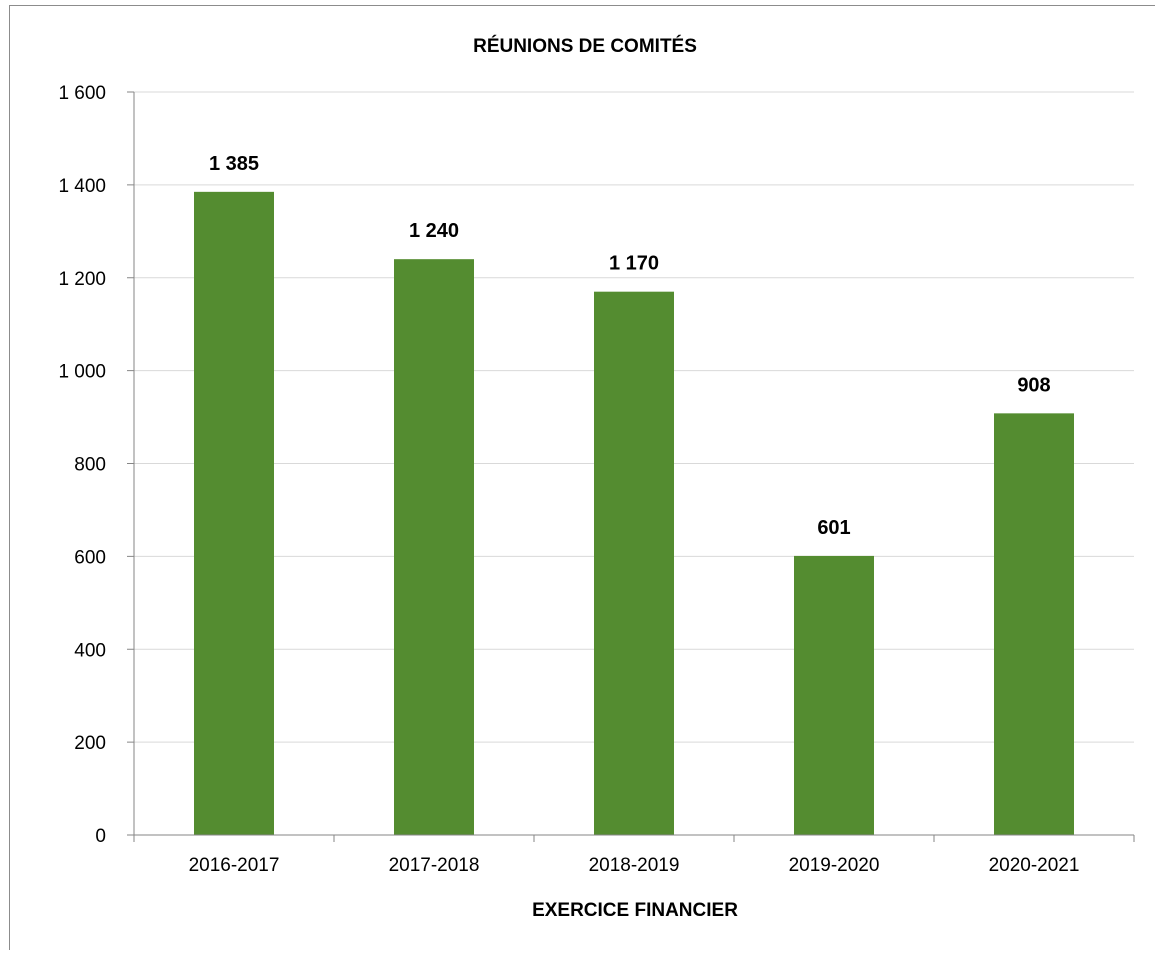 This screenshot has width=1157, height=953. What do you see at coordinates (100, 836) in the screenshot?
I see `y-tick-label: 0` at bounding box center [100, 836].